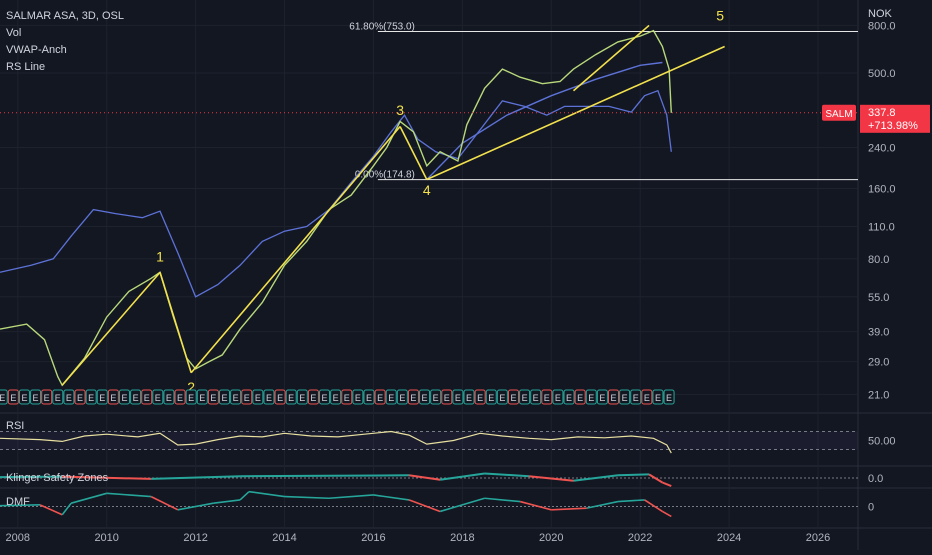 This screenshot has width=932, height=555. What do you see at coordinates (878, 363) in the screenshot?
I see `y-tick-label: 29.0` at bounding box center [878, 363].